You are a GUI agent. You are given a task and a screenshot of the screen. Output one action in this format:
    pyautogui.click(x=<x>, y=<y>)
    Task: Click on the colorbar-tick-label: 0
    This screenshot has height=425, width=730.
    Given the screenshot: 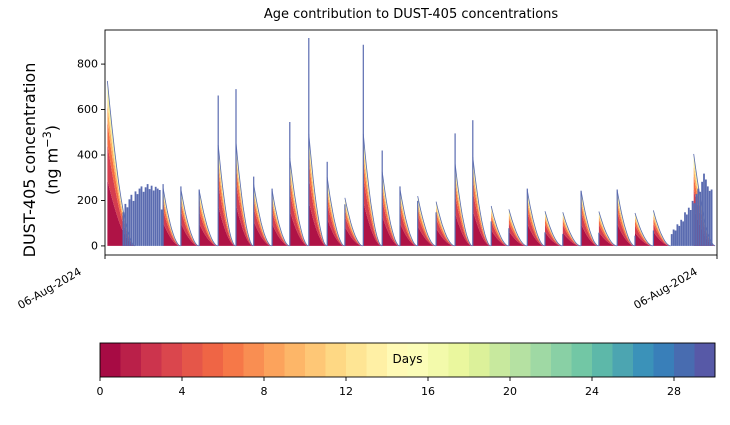 What is the action you would take?
    pyautogui.click(x=100, y=391)
    